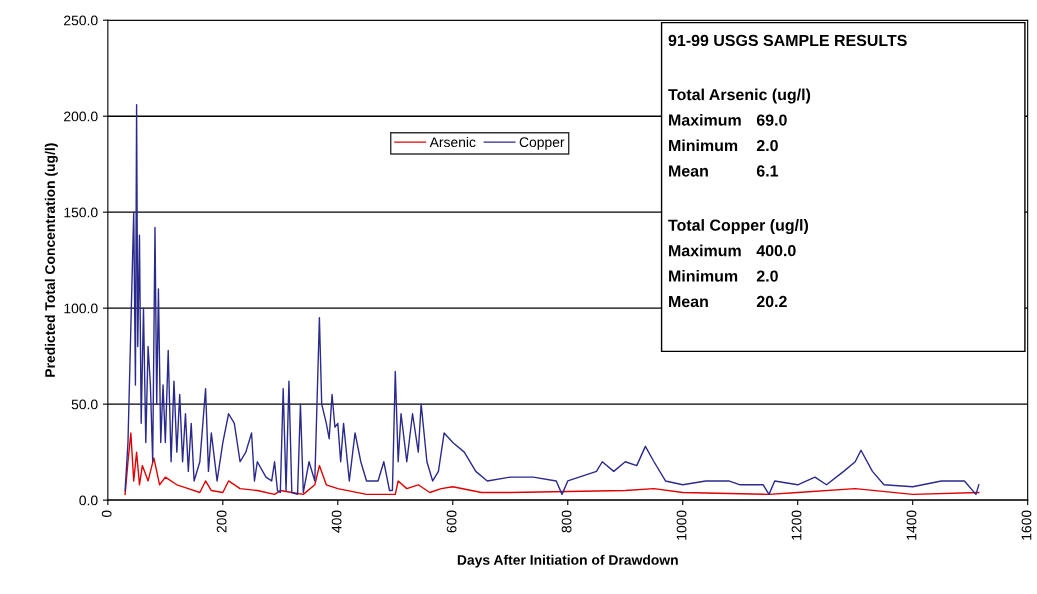  Describe the element at coordinates (681, 525) in the screenshot. I see `x-tick-label: 1000` at that location.